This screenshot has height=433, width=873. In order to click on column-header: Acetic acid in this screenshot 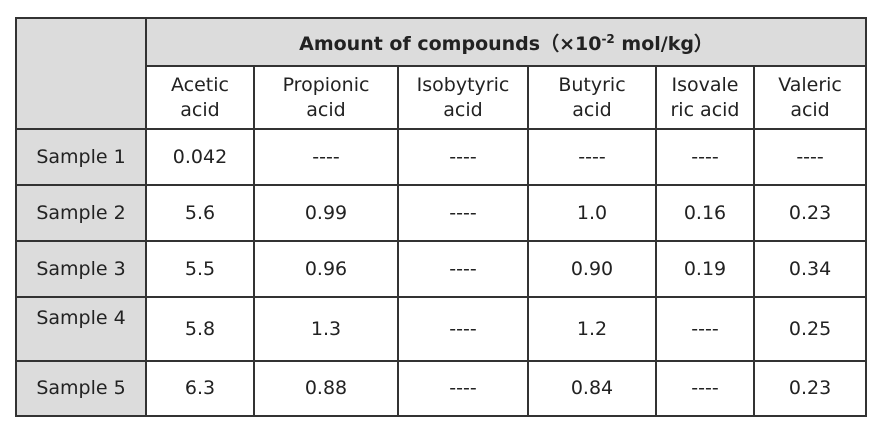, I will do `click(200, 97)`.